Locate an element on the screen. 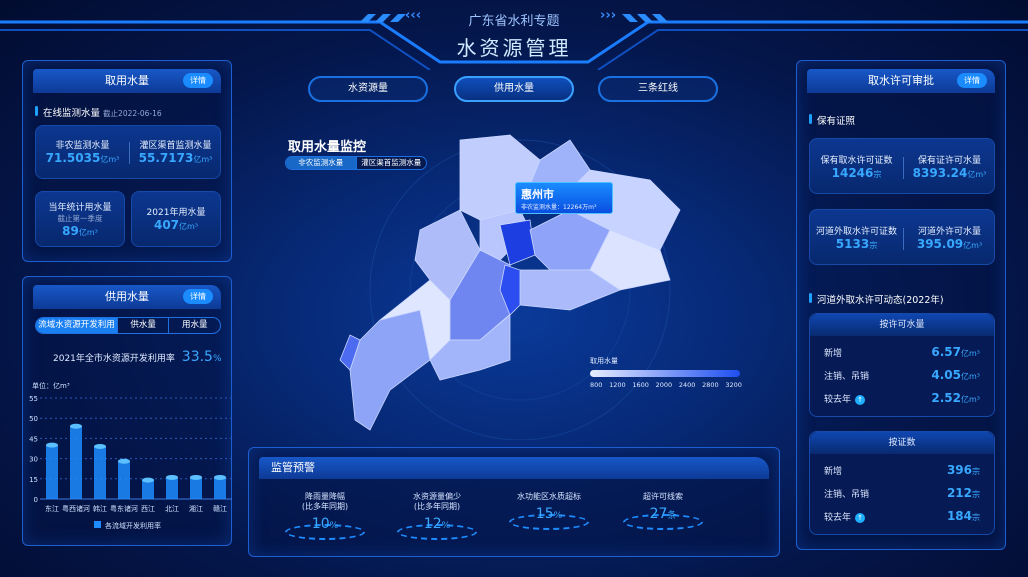 The width and height of the screenshot is (1028, 577). legend-gradient-bar is located at coordinates (665, 373).